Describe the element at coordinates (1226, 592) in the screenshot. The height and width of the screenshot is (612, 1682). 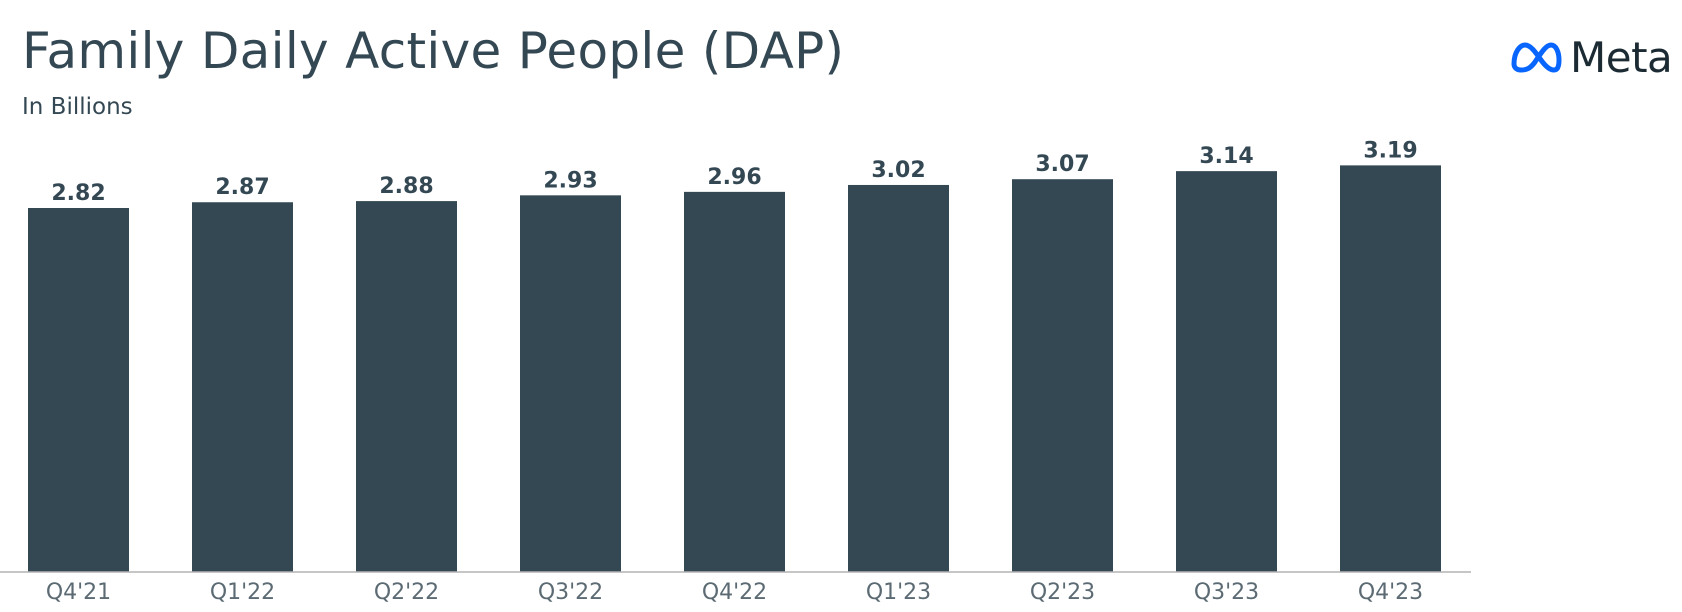
I see `x-tick-label: Q3'23` at that location.